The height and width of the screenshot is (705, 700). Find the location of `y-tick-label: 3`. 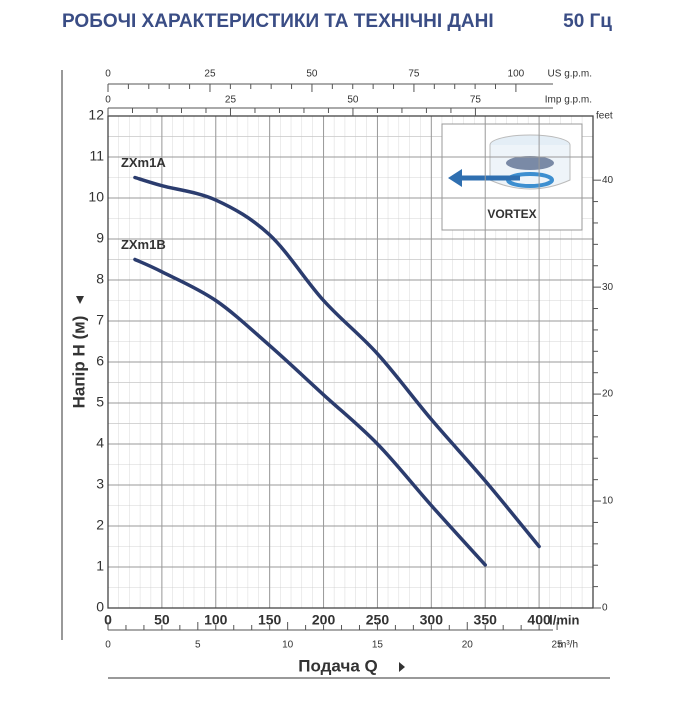

y-tick-label: 3 is located at coordinates (100, 484).